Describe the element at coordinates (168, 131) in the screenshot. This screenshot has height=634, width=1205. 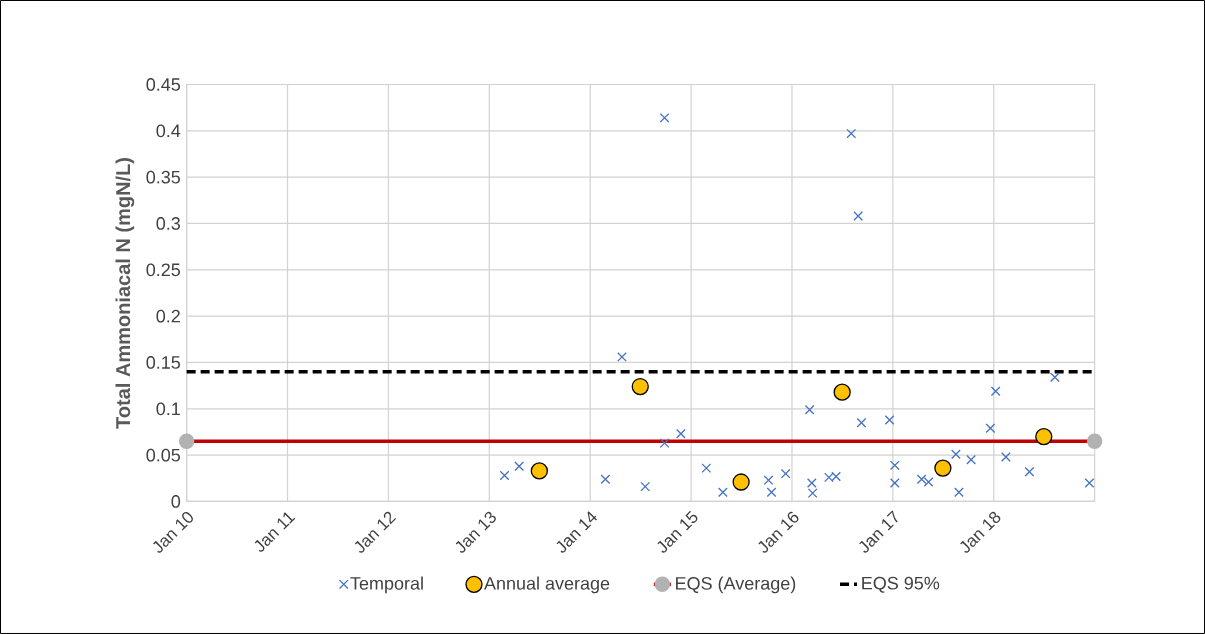
I see `y-tick-label: 0.4` at that location.